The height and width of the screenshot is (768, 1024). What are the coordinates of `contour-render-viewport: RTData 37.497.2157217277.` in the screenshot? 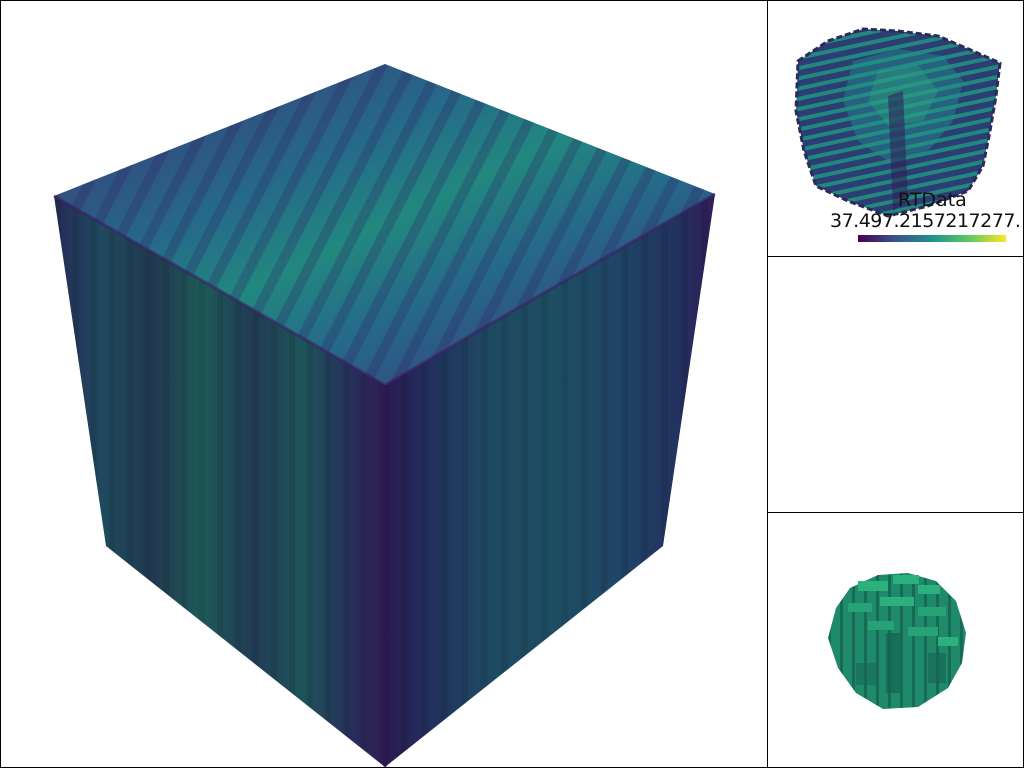 It's located at (895, 128).